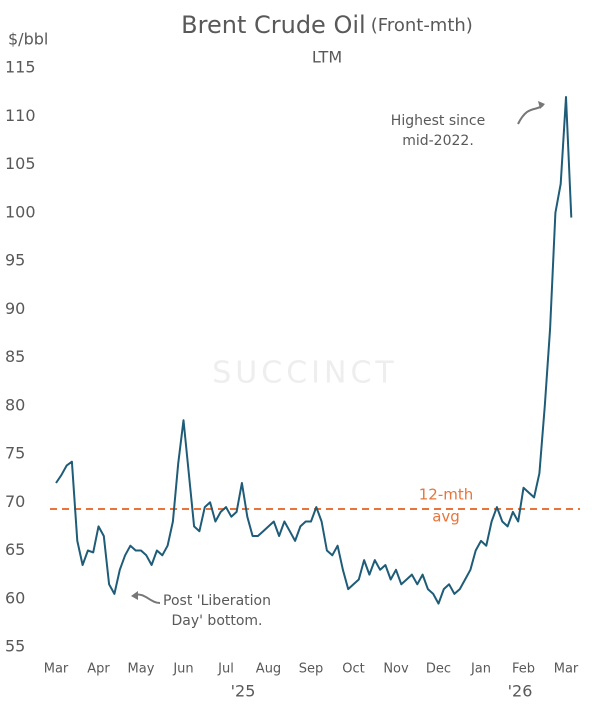  What do you see at coordinates (243, 691) in the screenshot?
I see `year-label: '25` at bounding box center [243, 691].